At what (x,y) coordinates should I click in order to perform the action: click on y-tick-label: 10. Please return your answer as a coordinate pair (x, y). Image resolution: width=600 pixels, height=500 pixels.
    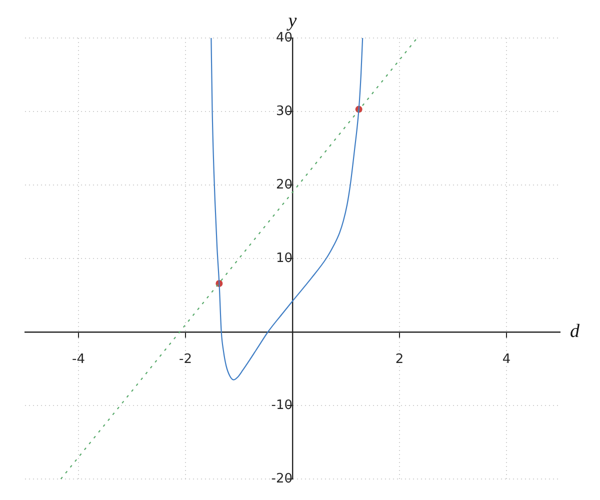
    Looking at the image, I should click on (284, 258).